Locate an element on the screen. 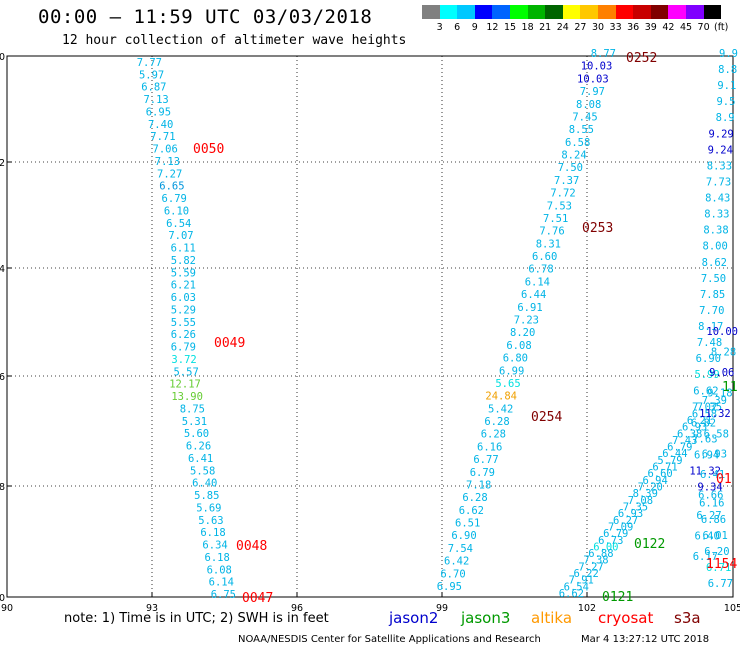 The height and width of the screenshot is (650, 740). swh-value: 5.99 is located at coordinates (706, 375).